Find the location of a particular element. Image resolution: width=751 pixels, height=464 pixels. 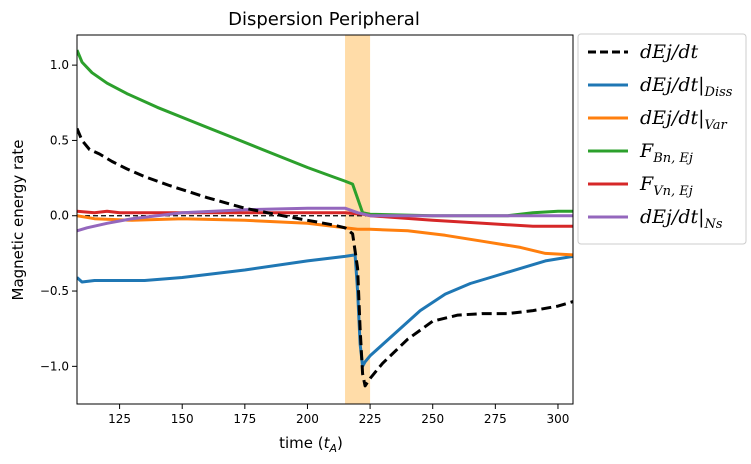

x-tick-label: 125 is located at coordinates (119, 419).